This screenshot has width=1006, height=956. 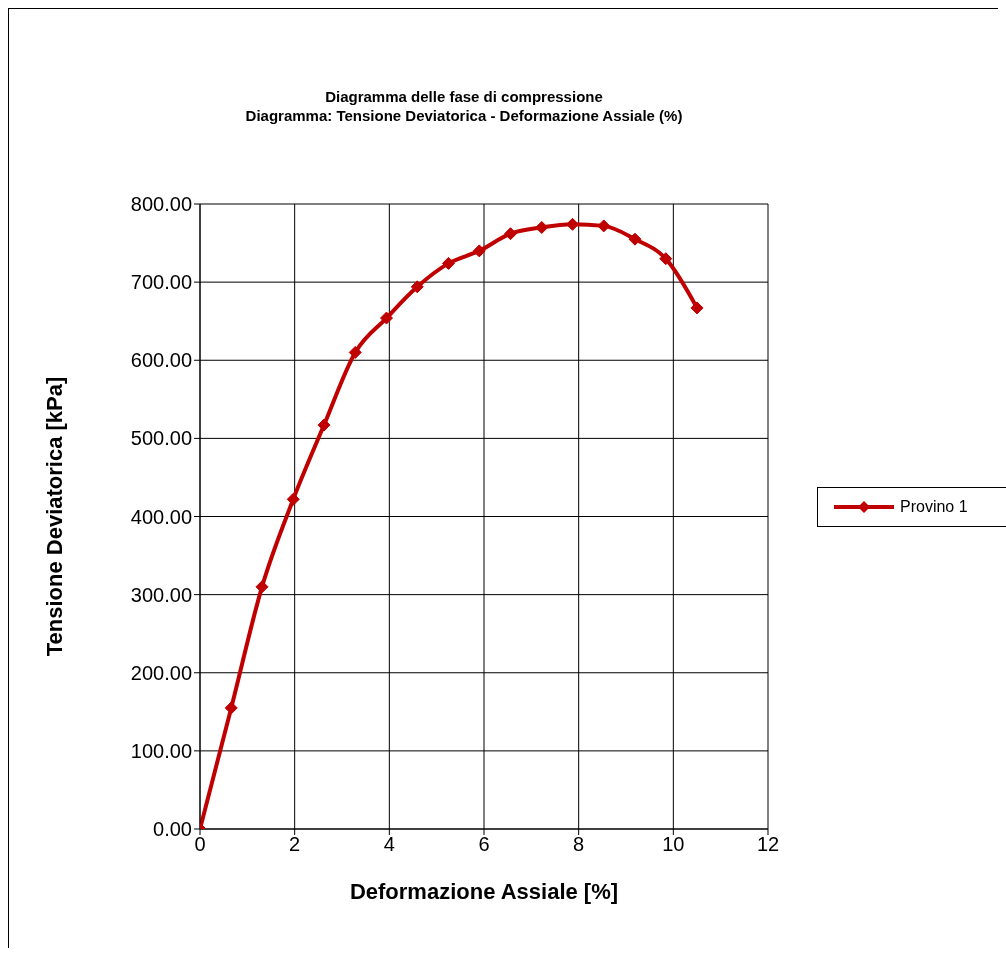 What do you see at coordinates (54, 516) in the screenshot?
I see `y-axis-title: Tensione Deviatorica [kPa]` at bounding box center [54, 516].